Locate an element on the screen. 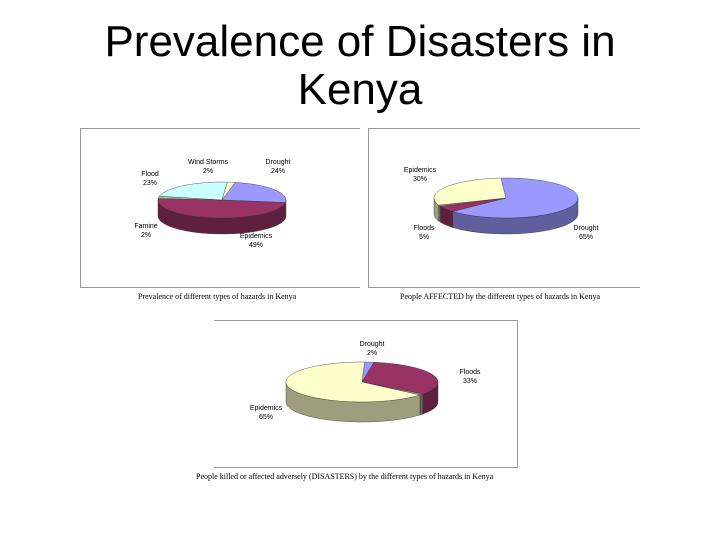 This screenshot has height=540, width=720. slide-title-line-1: Prevalence of Disasters in is located at coordinates (360, 41).